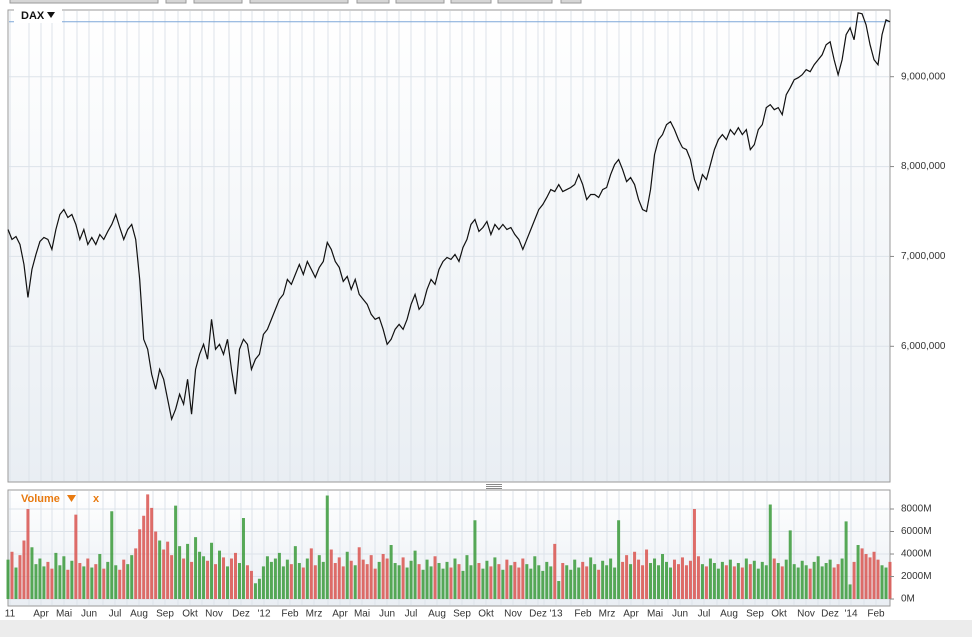  I want to click on volume-label: Volume, so click(40, 499).